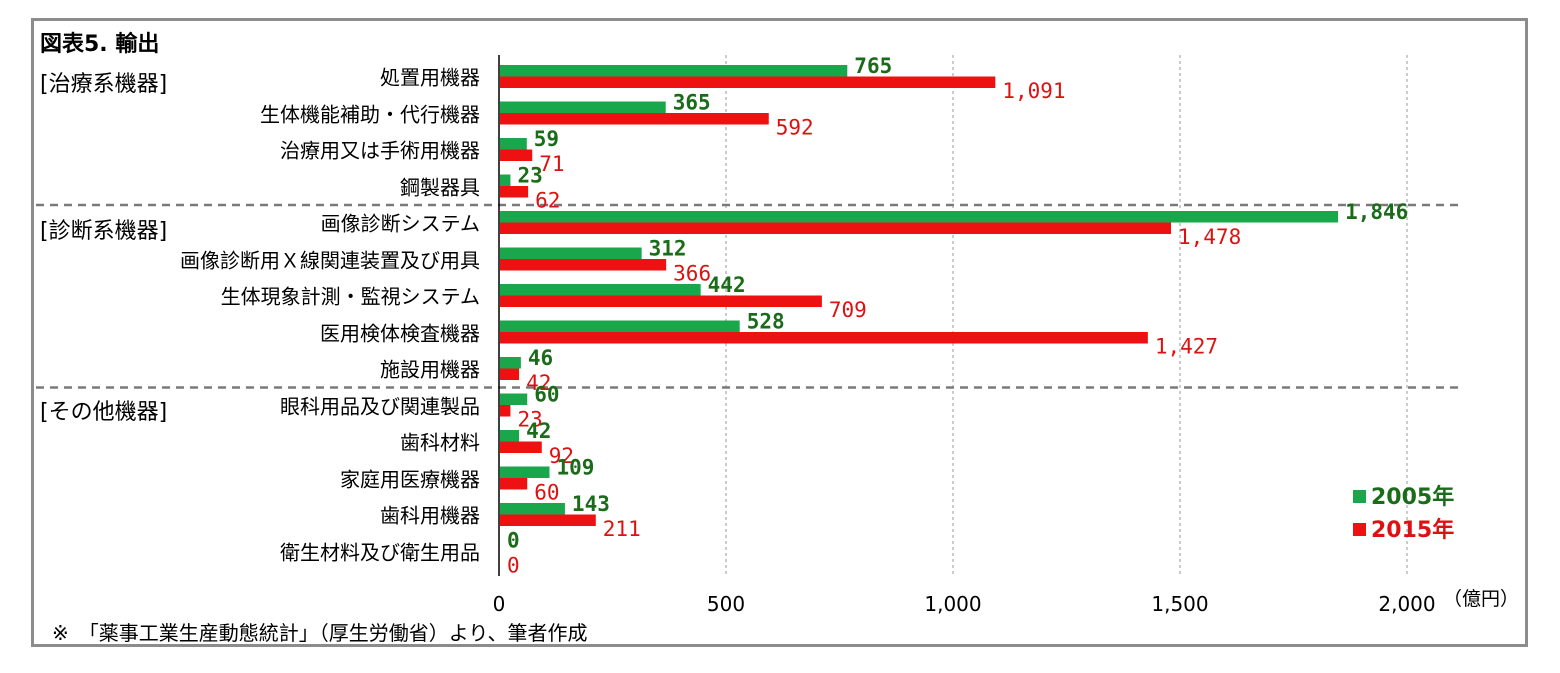  What do you see at coordinates (380, 406) in the screenshot?
I see `category-label-9: 眼科用品及び関連製品` at bounding box center [380, 406].